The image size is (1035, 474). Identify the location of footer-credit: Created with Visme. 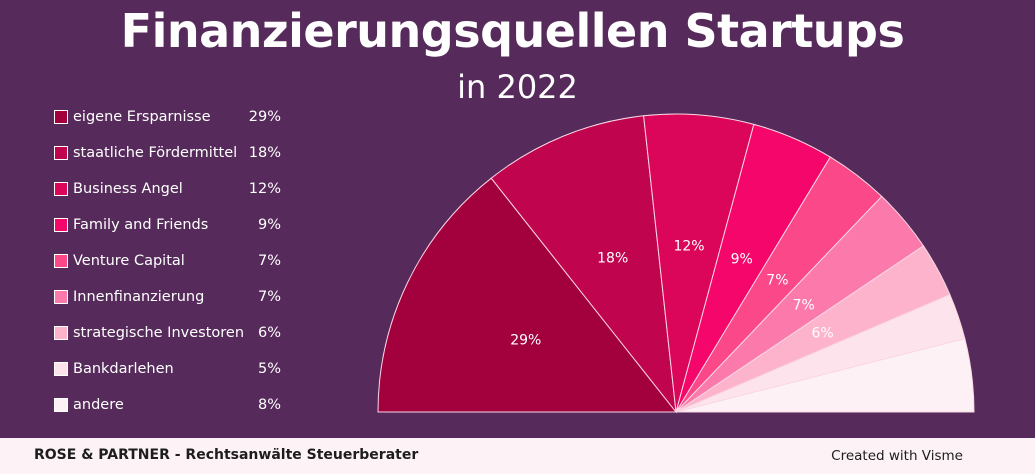
(897, 456).